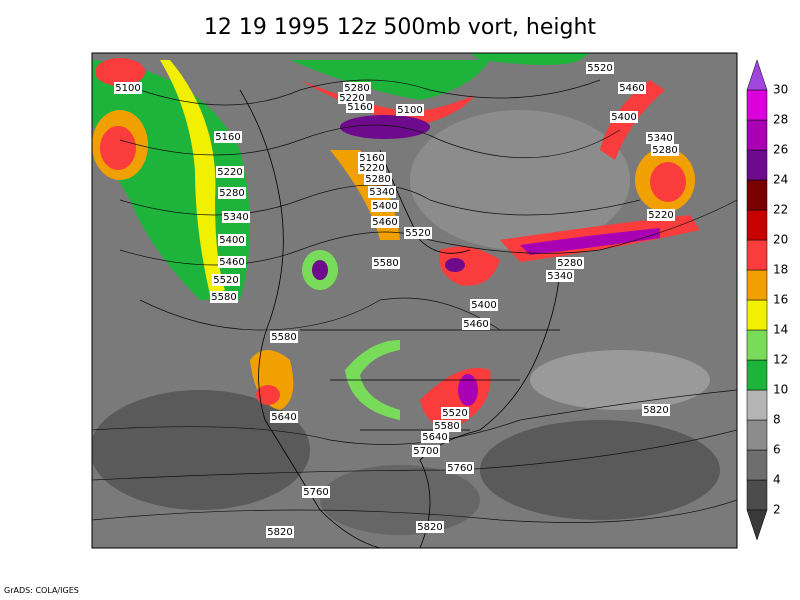 The image size is (800, 600). Describe the element at coordinates (780, 180) in the screenshot. I see `colorbar-label: 24` at that location.